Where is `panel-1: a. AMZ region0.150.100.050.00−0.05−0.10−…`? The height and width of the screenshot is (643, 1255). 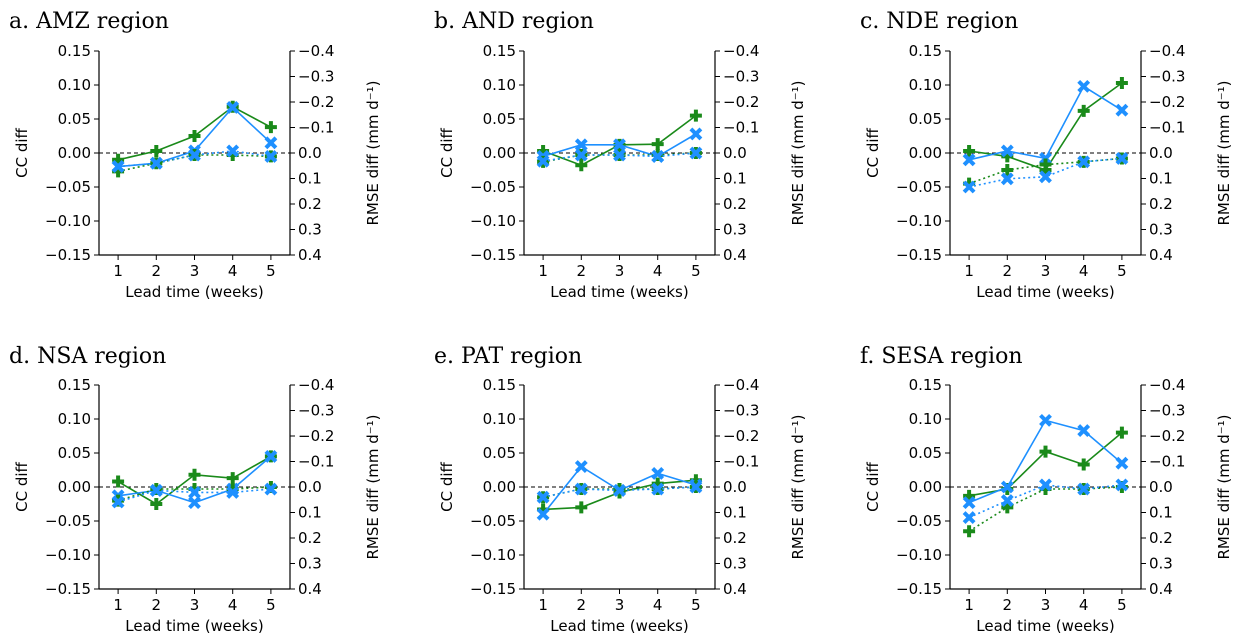
panel-1: a. AMZ region0.150.100.050.00−0.05−0.10−… is located at coordinates (195, 155).